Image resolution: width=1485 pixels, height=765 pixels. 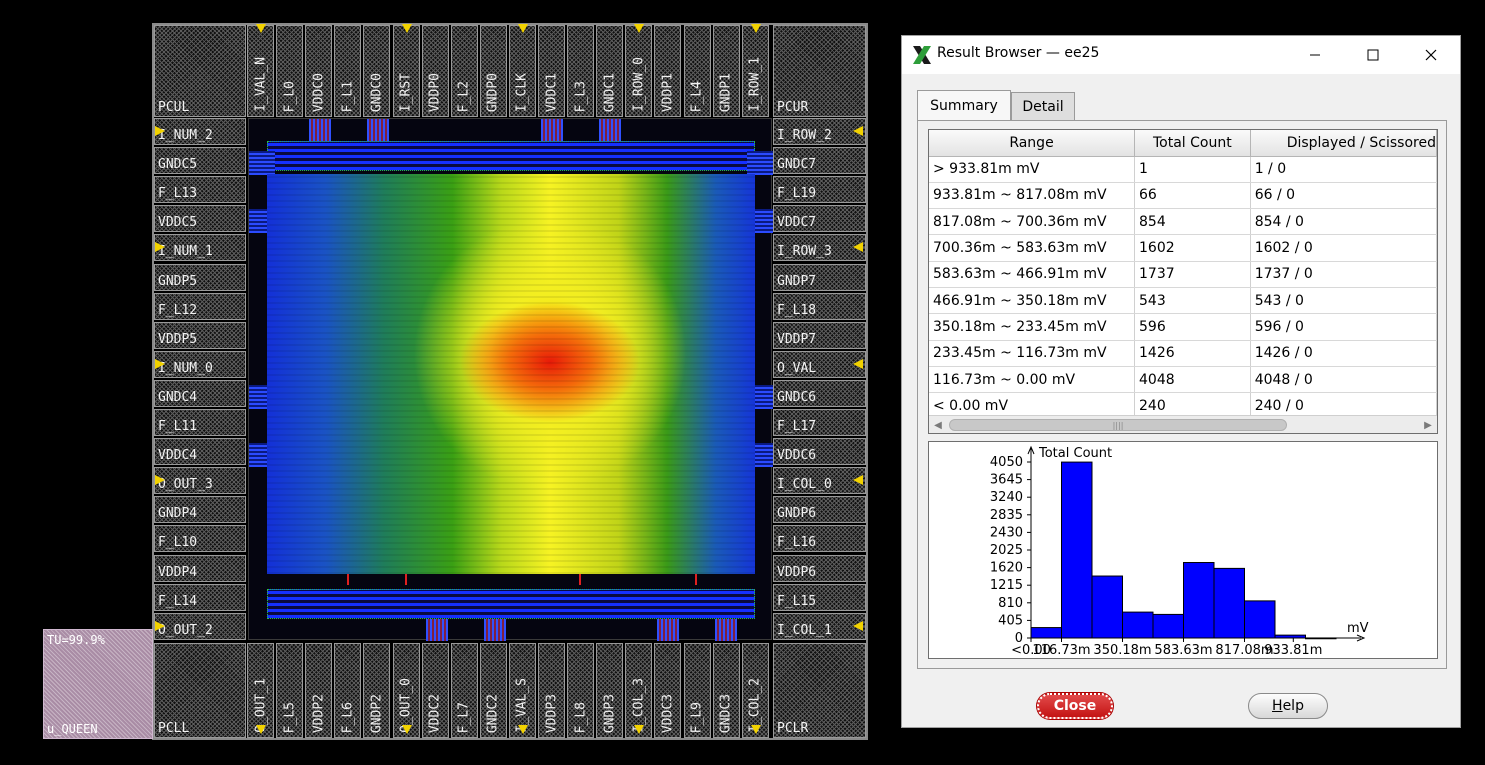 What do you see at coordinates (200, 71) in the screenshot?
I see `corner-pad: PCUL` at bounding box center [200, 71].